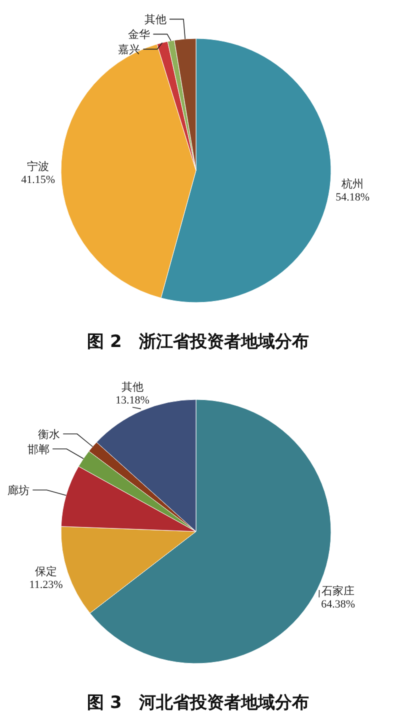 This screenshot has height=722, width=396. Describe the element at coordinates (198, 342) in the screenshot. I see `title: 图 2 浙江省投资者地域分布` at that location.